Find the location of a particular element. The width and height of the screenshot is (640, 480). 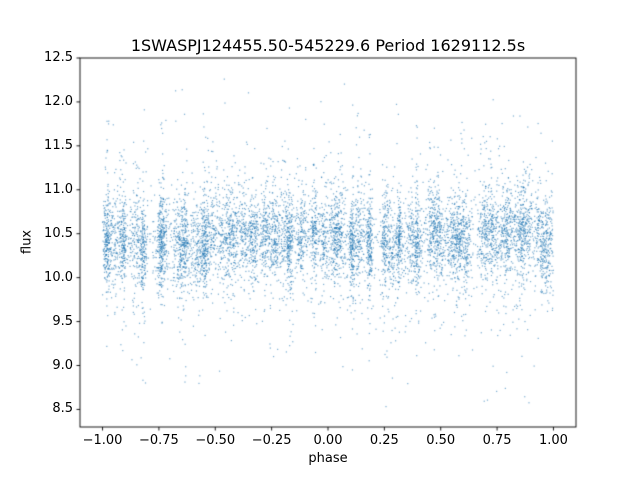

x-tick-label: −1.00 is located at coordinates (102, 440).